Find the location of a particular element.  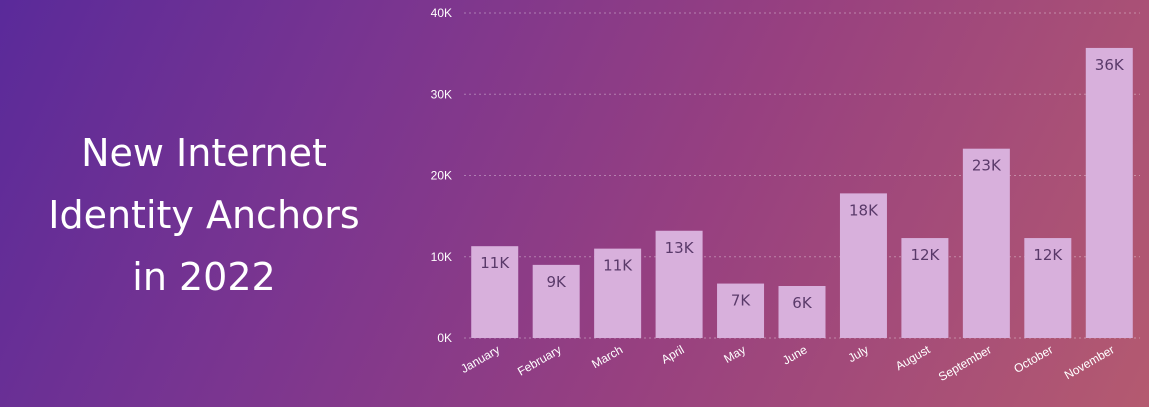

x-tick-label: August is located at coordinates (913, 357).